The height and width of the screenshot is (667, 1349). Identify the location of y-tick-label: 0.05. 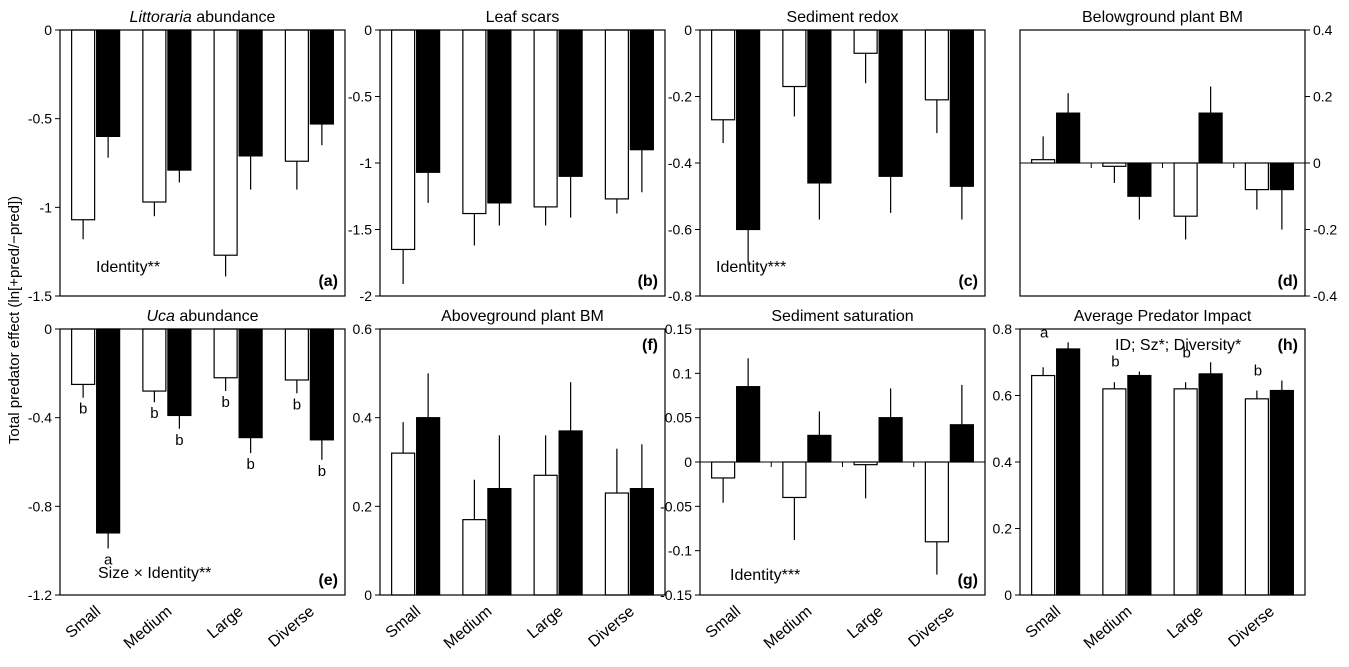
(678, 418).